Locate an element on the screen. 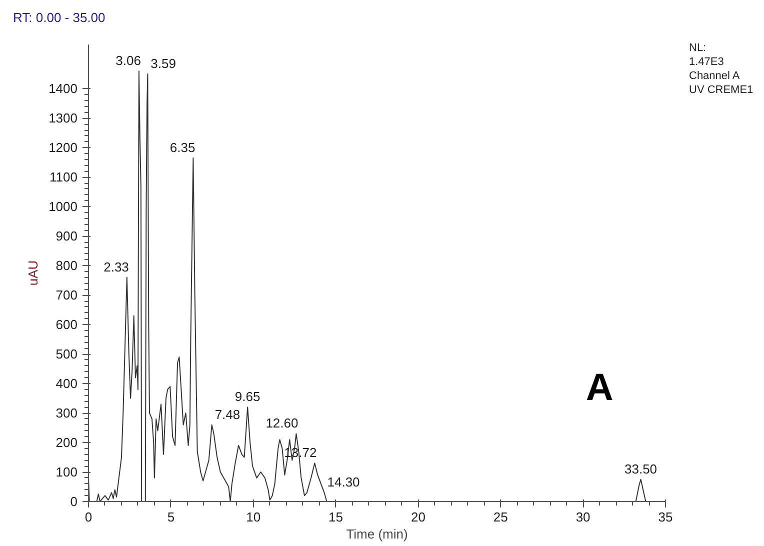 The width and height of the screenshot is (764, 546). text: RT: 0.00 - 35.00 is located at coordinates (59, 18).